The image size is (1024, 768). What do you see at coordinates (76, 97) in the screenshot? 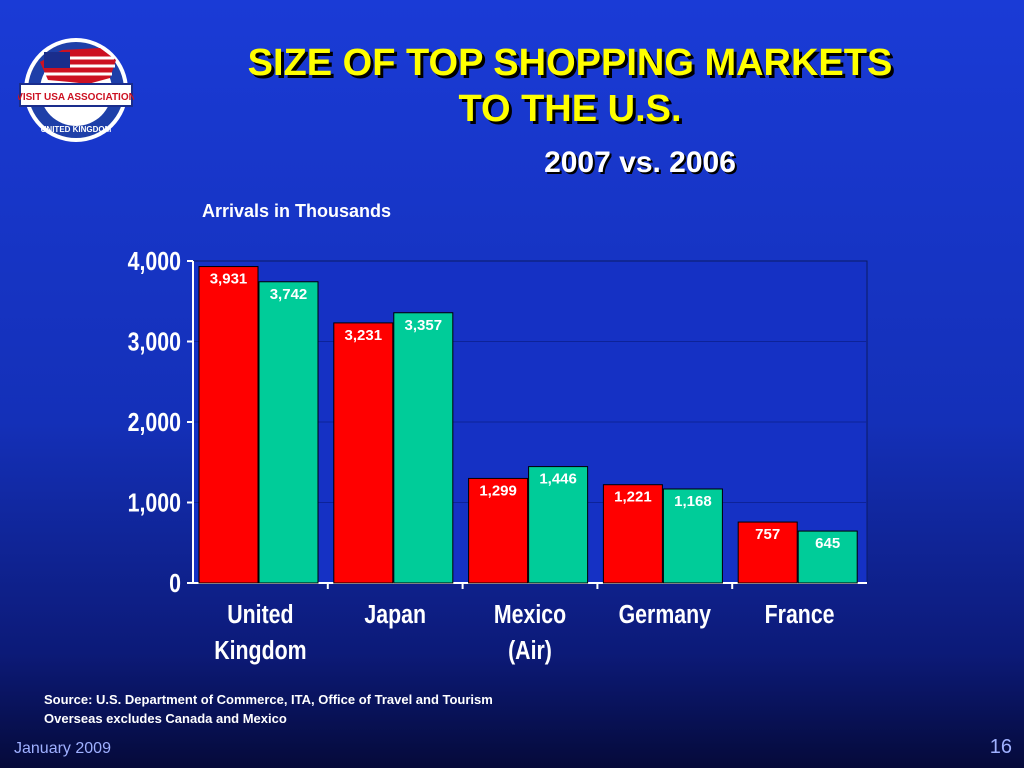
I see `logo-banner-text: VISIT USA ASSOCIATION` at bounding box center [76, 97].